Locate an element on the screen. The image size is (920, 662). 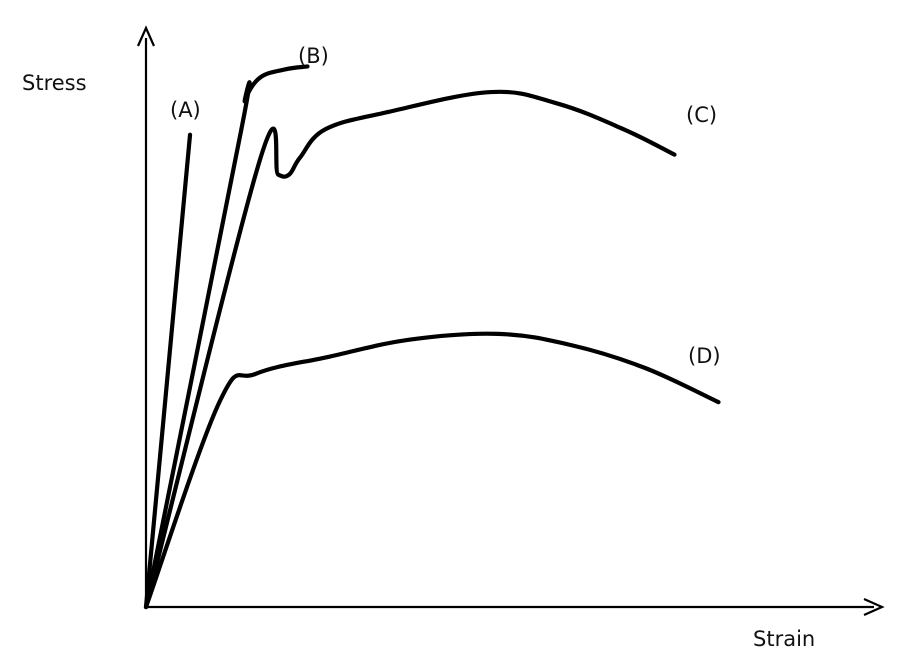
curve-a is located at coordinates (168, 371).